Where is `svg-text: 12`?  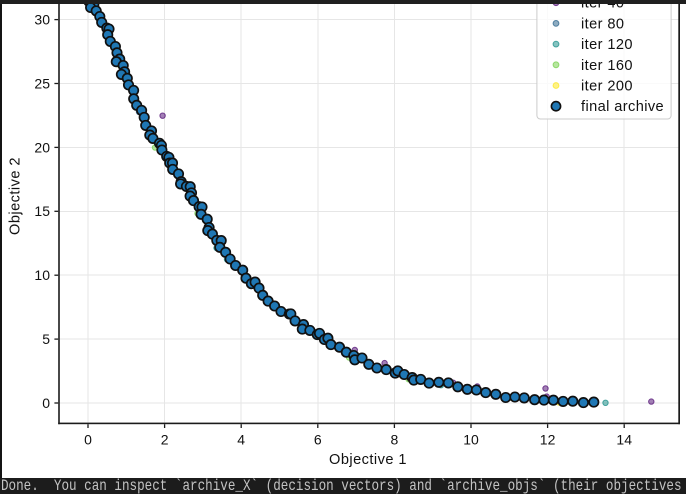
svg-text: 12 is located at coordinates (548, 440).